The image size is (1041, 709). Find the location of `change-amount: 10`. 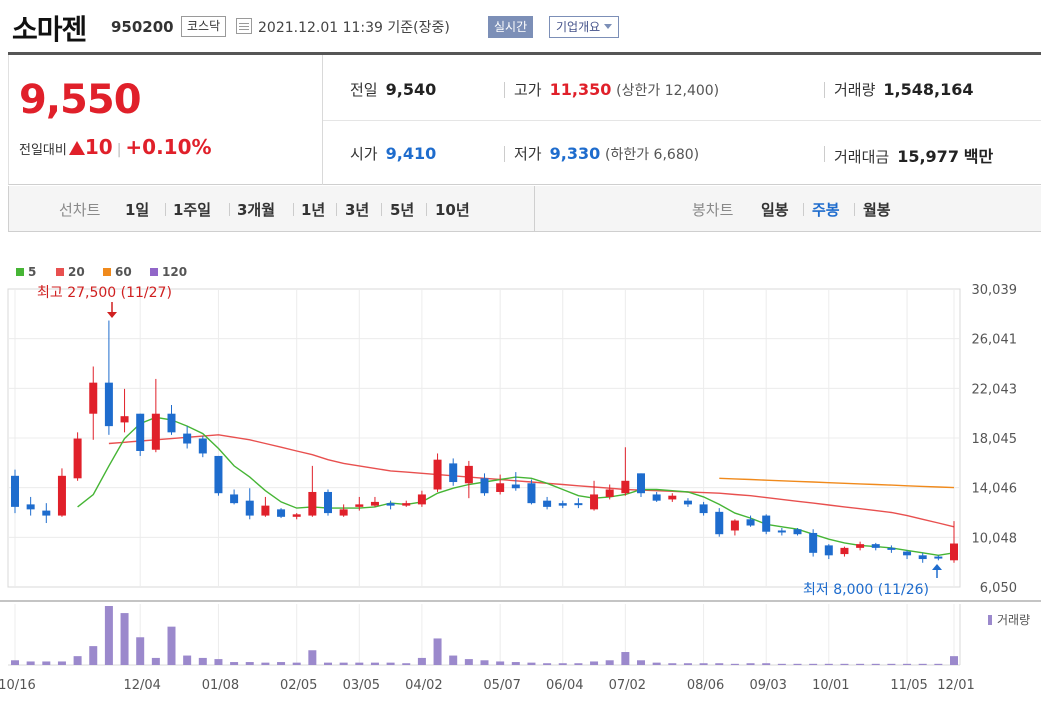

change-amount: 10 is located at coordinates (98, 147).